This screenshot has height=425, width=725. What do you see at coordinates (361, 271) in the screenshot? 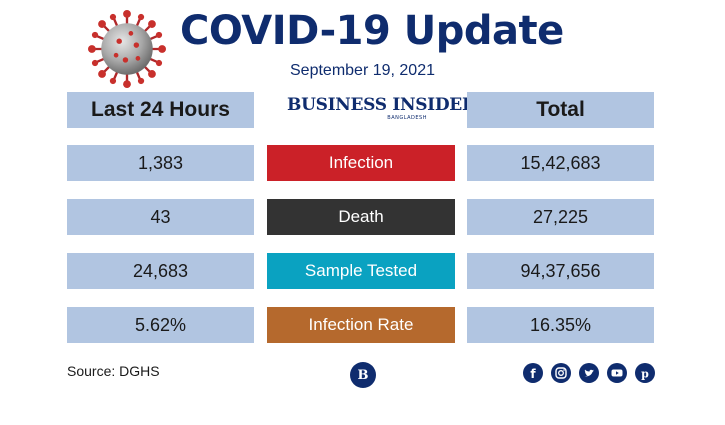
I see `sample-tested-label: Sample Tested` at bounding box center [361, 271].